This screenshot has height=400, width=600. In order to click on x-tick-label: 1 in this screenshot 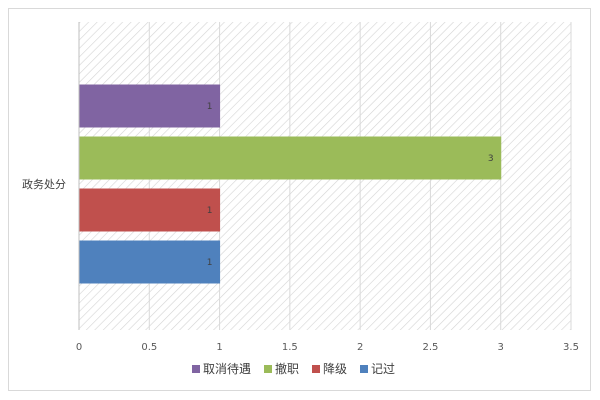, I will do `click(219, 347)`.